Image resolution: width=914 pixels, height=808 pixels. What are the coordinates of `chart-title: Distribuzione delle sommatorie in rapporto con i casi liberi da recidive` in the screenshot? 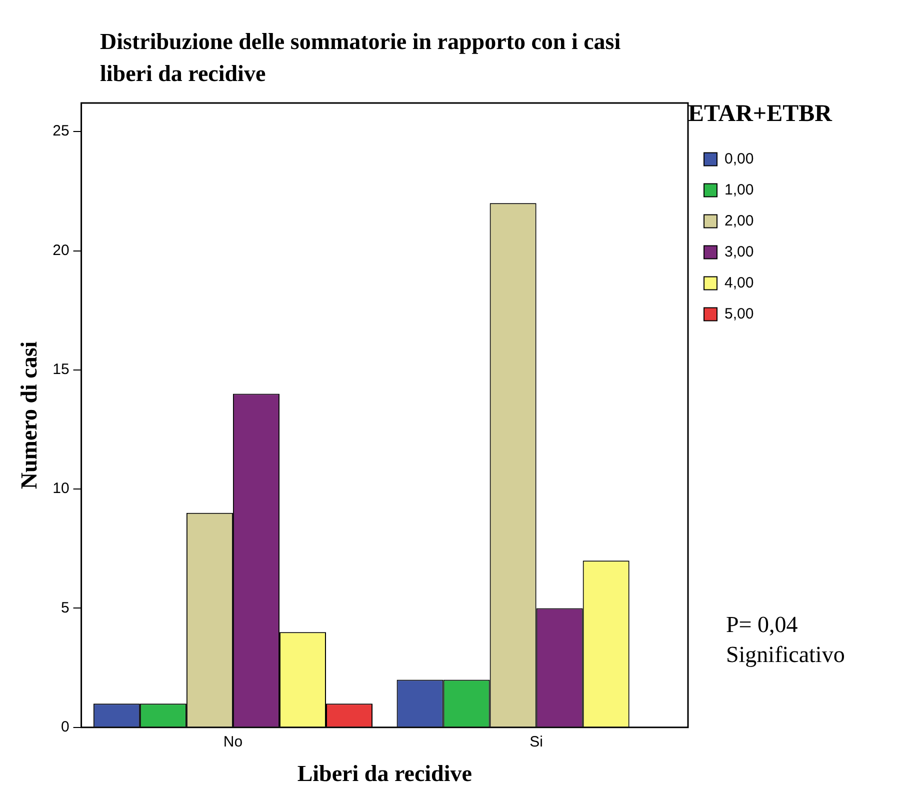 It's located at (361, 58).